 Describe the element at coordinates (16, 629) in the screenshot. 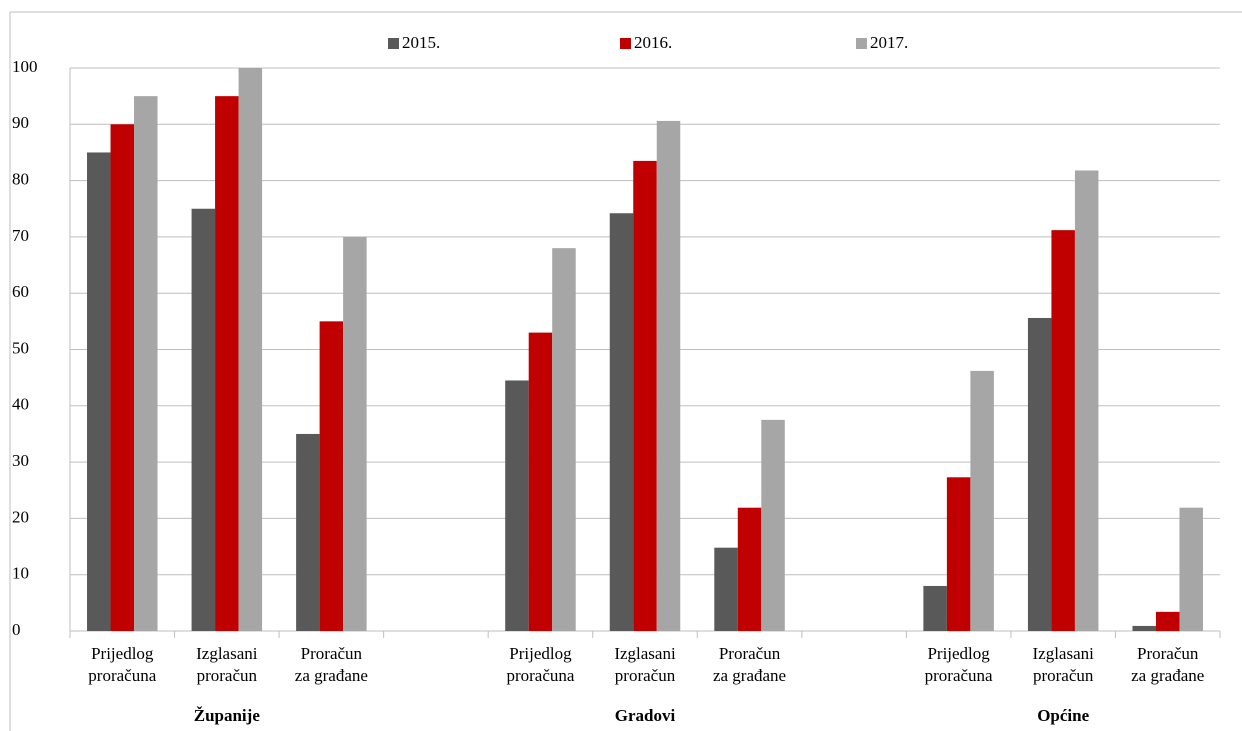

I see `y-tick-label: 0` at that location.